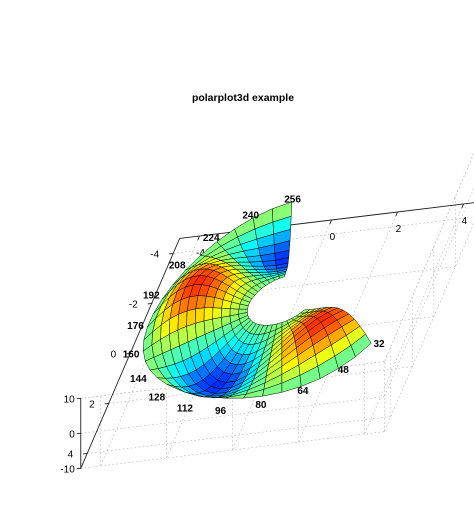 This screenshot has width=474, height=512. Describe the element at coordinates (465, 221) in the screenshot. I see `x-tick-label: 4` at that location.